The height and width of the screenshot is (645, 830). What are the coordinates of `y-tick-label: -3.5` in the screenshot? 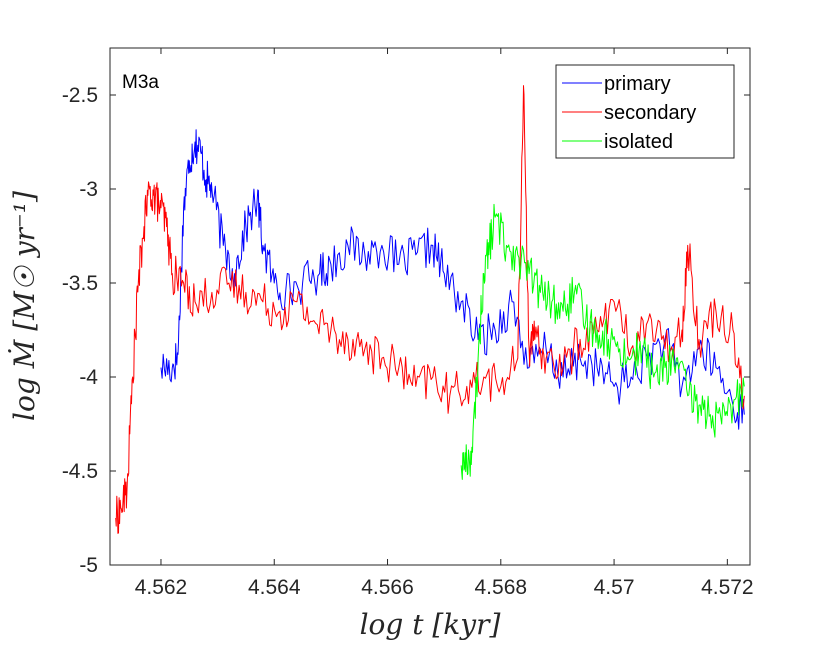 It's located at (80, 283).